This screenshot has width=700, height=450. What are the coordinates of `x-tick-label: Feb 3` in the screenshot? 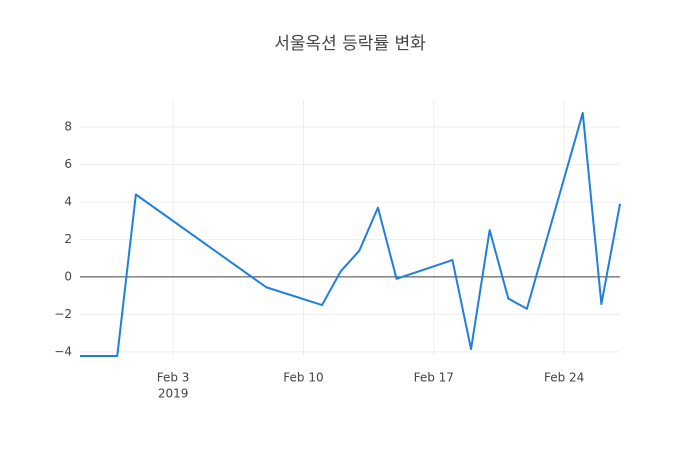 It's located at (173, 378).